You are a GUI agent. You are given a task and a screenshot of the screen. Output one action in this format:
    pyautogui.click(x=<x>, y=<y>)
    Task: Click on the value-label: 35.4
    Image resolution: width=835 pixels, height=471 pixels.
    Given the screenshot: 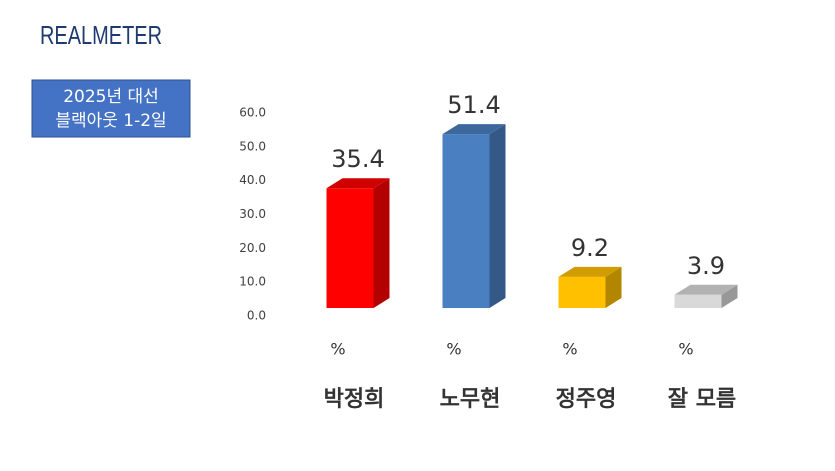 What is the action you would take?
    pyautogui.click(x=357, y=159)
    